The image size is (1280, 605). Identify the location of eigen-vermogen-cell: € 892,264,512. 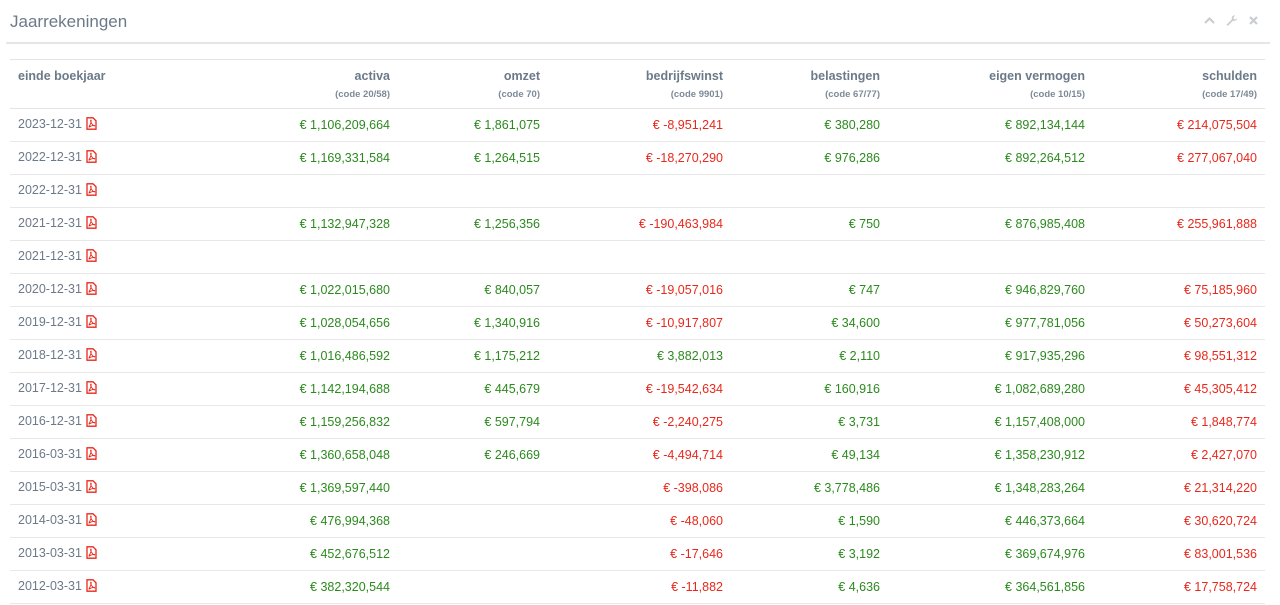
(990, 158).